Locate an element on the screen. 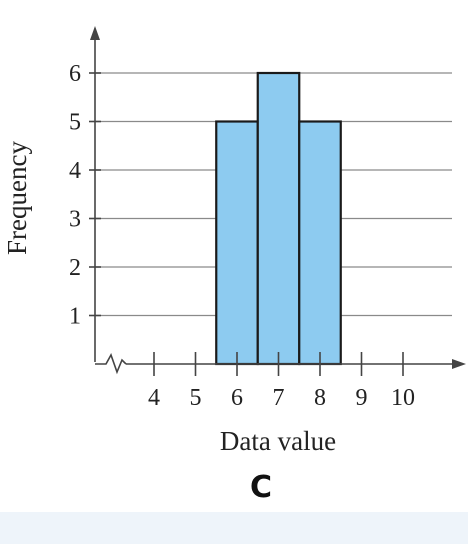 The image size is (468, 544). bars is located at coordinates (278, 218).